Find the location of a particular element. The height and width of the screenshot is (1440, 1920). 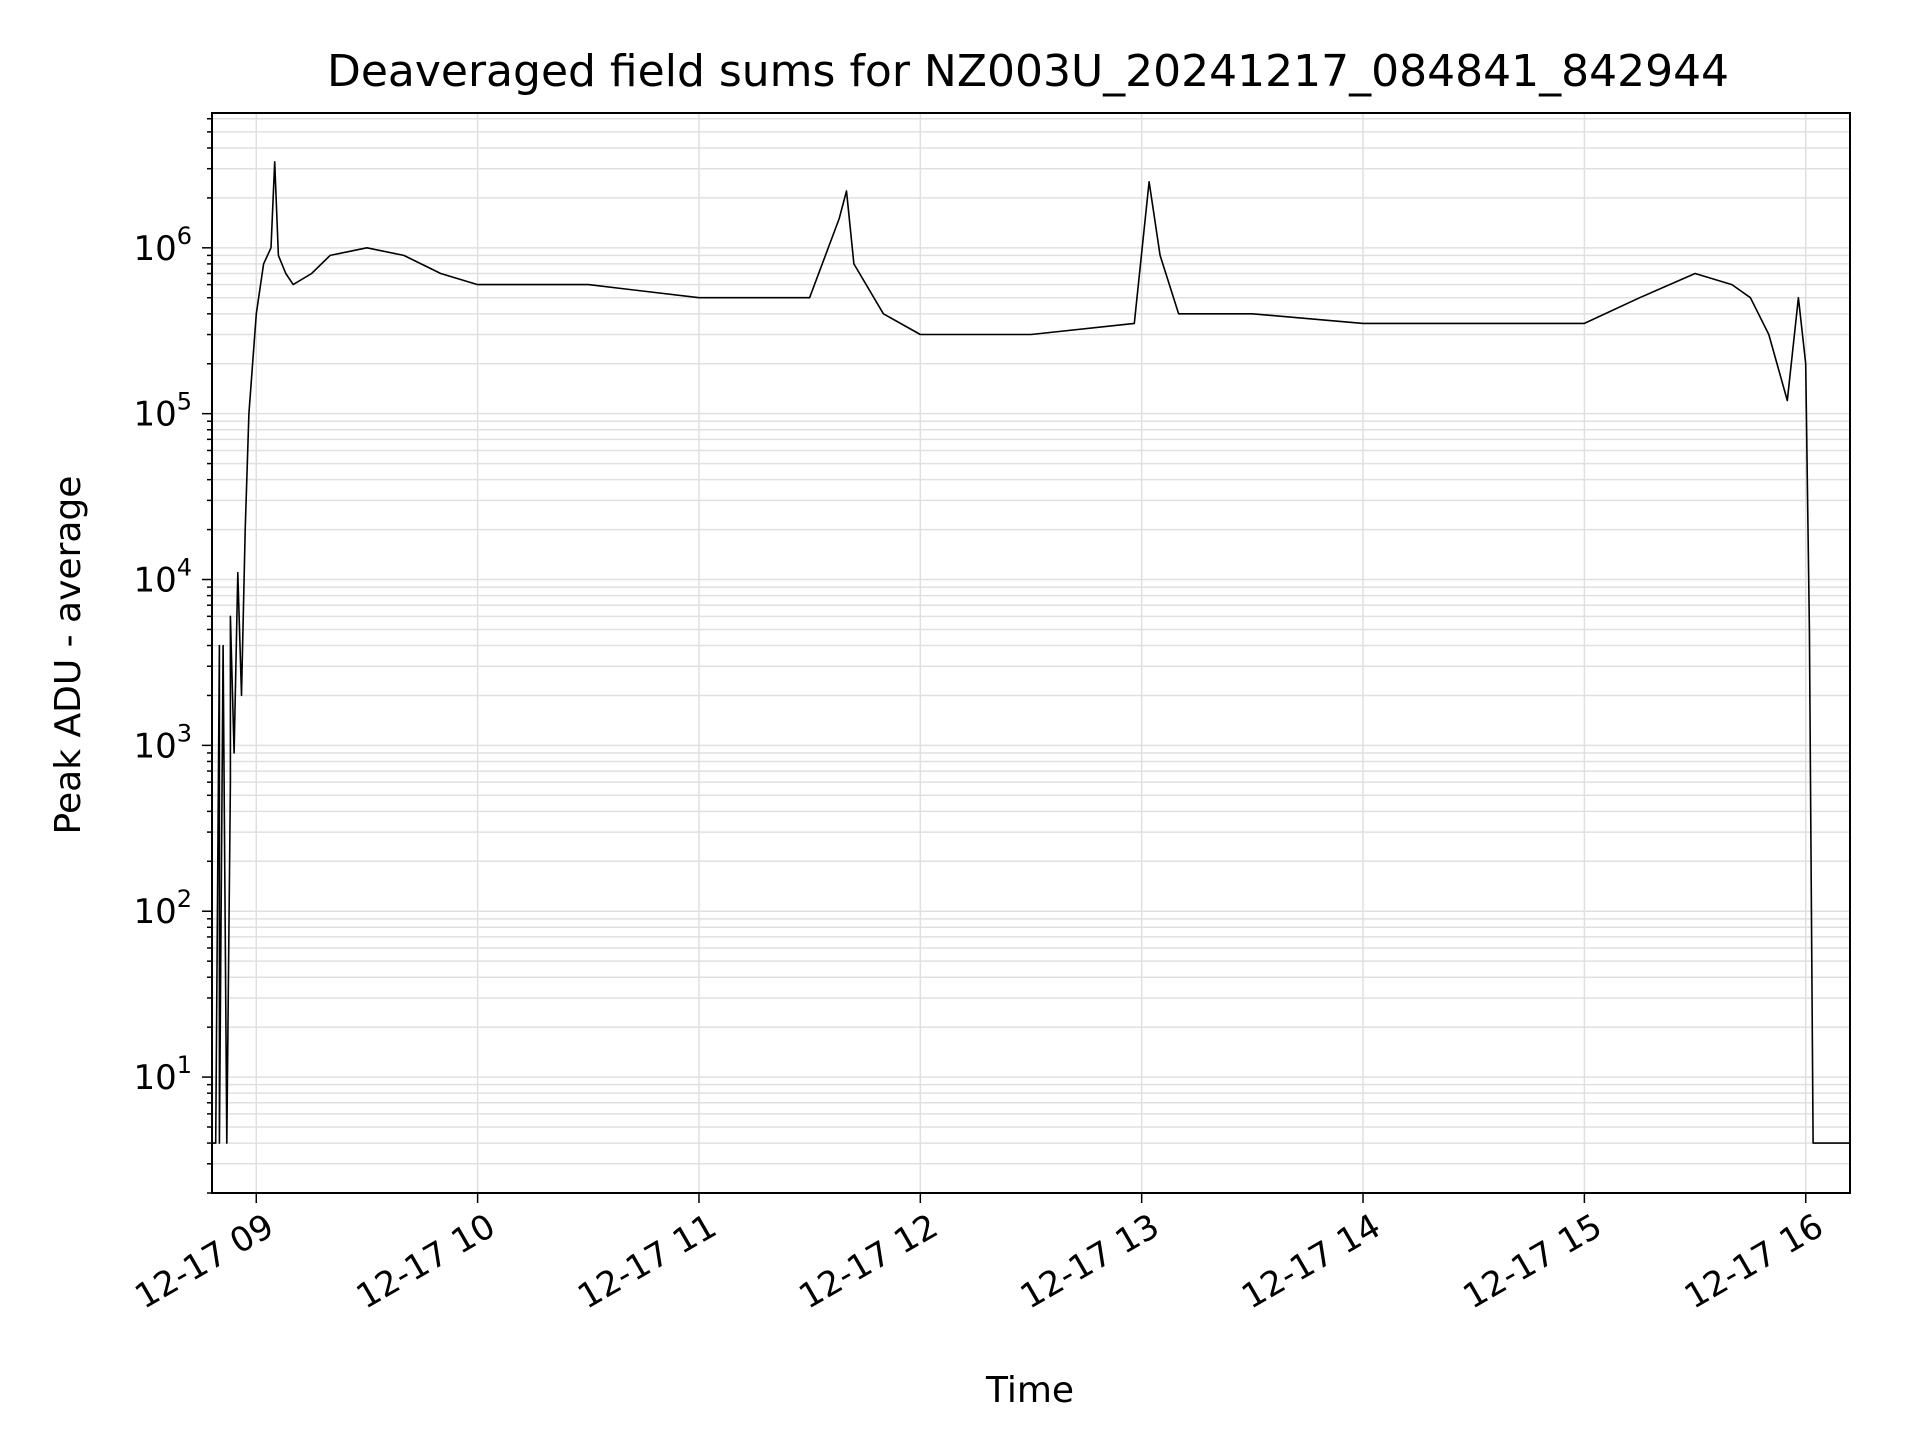

y-axis: 10¹ 10² 10³ 10⁴ 10⁵ 10⁶ is located at coordinates (172, 656).